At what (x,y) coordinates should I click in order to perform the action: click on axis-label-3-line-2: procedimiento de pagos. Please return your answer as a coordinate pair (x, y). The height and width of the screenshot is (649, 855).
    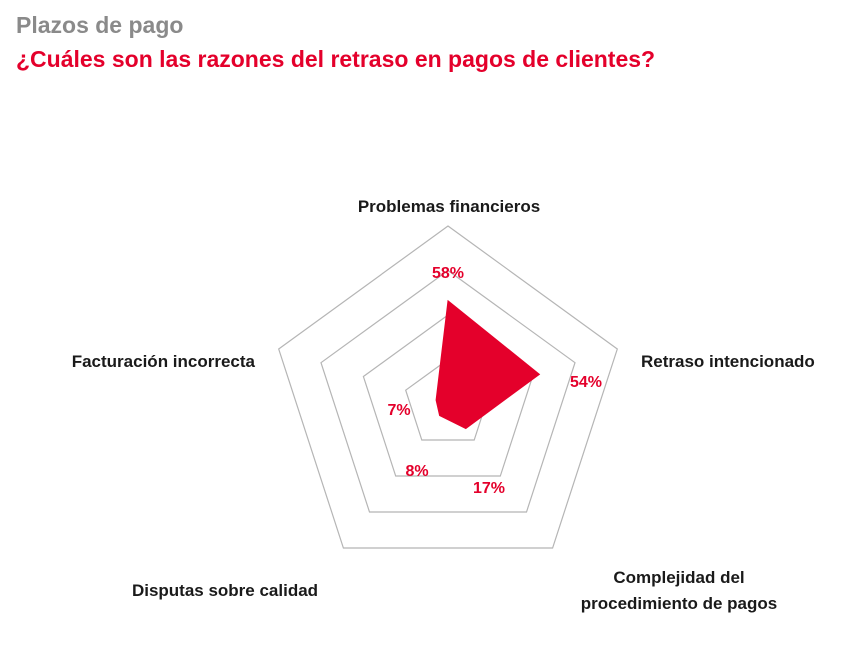
    Looking at the image, I should click on (679, 603).